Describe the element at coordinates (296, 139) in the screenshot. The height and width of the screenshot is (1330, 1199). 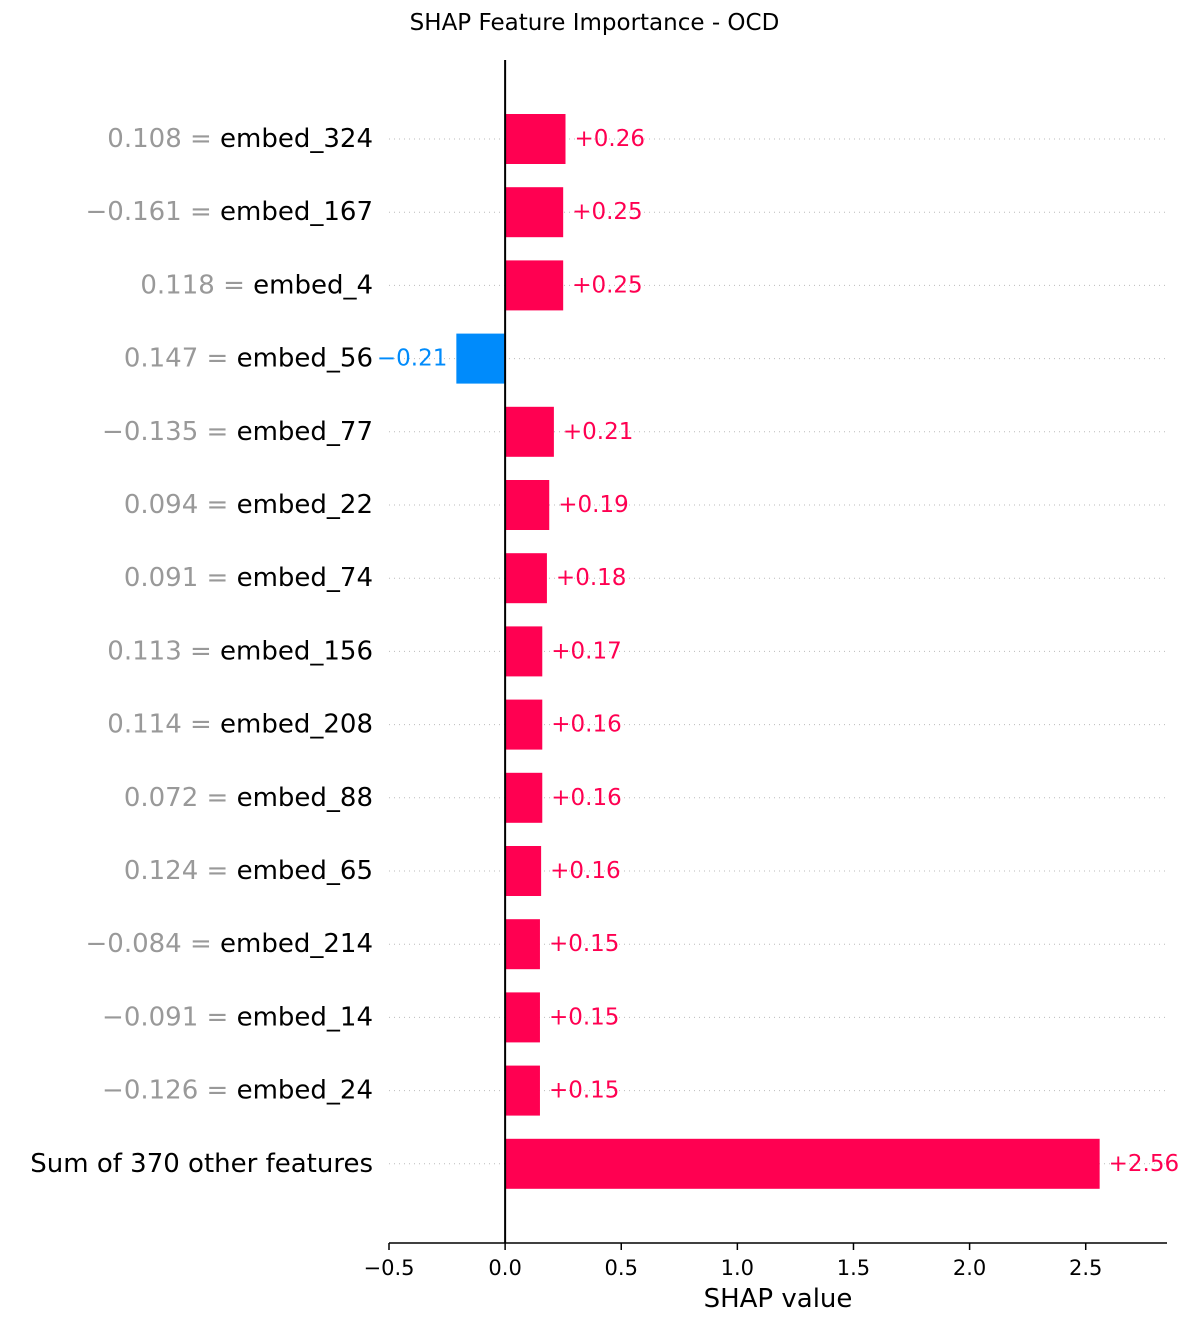
I see `feature-name: embed_324` at that location.